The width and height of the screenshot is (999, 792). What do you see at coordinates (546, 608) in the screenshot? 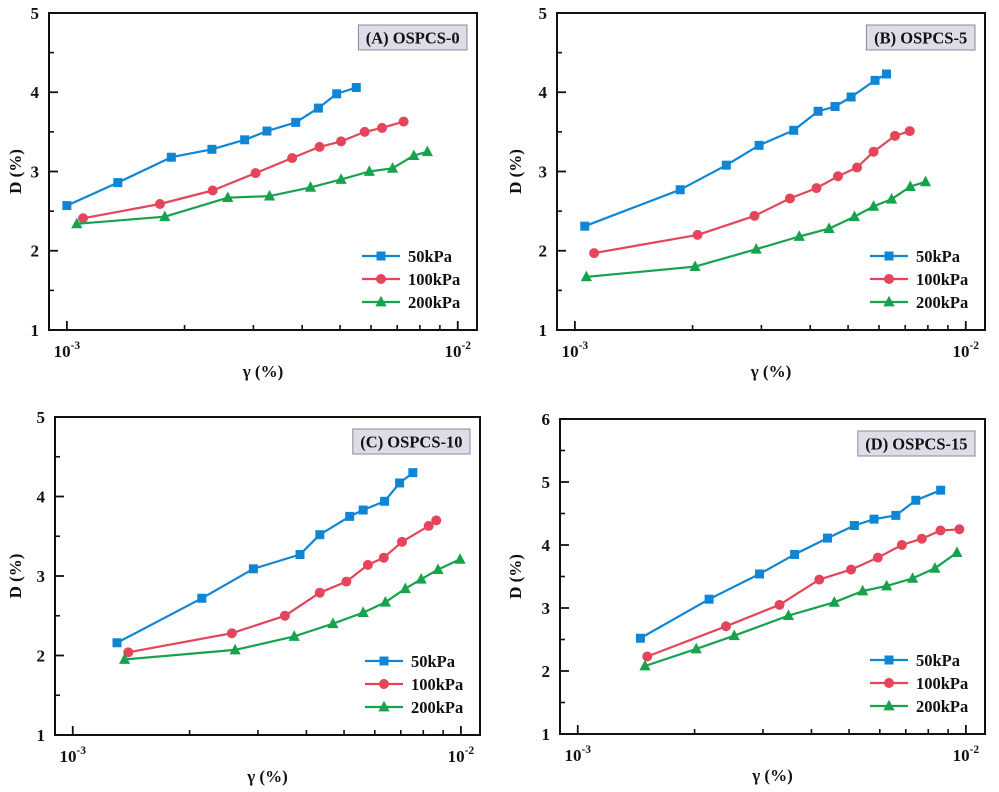
I see `y-tick-label: 3` at bounding box center [546, 608].